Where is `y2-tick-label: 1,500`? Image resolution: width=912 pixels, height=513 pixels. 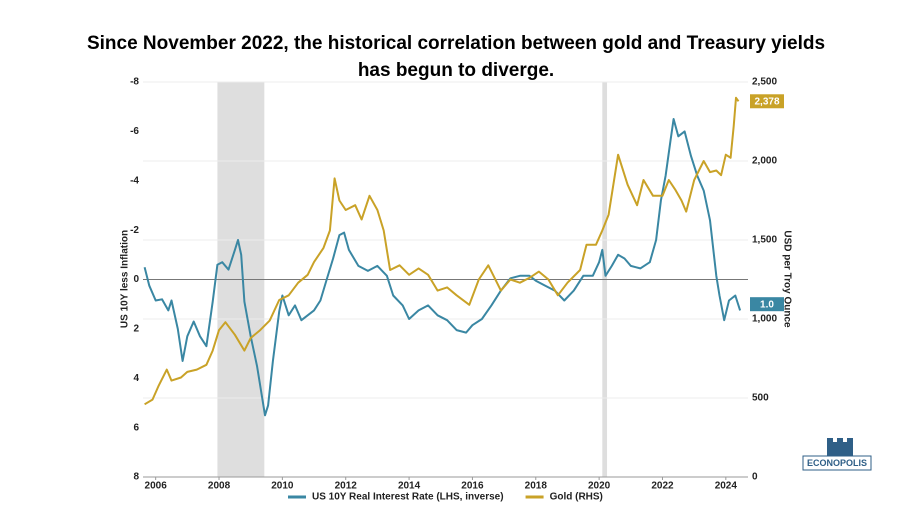
y2-tick-label: 1,500 is located at coordinates (764, 240).